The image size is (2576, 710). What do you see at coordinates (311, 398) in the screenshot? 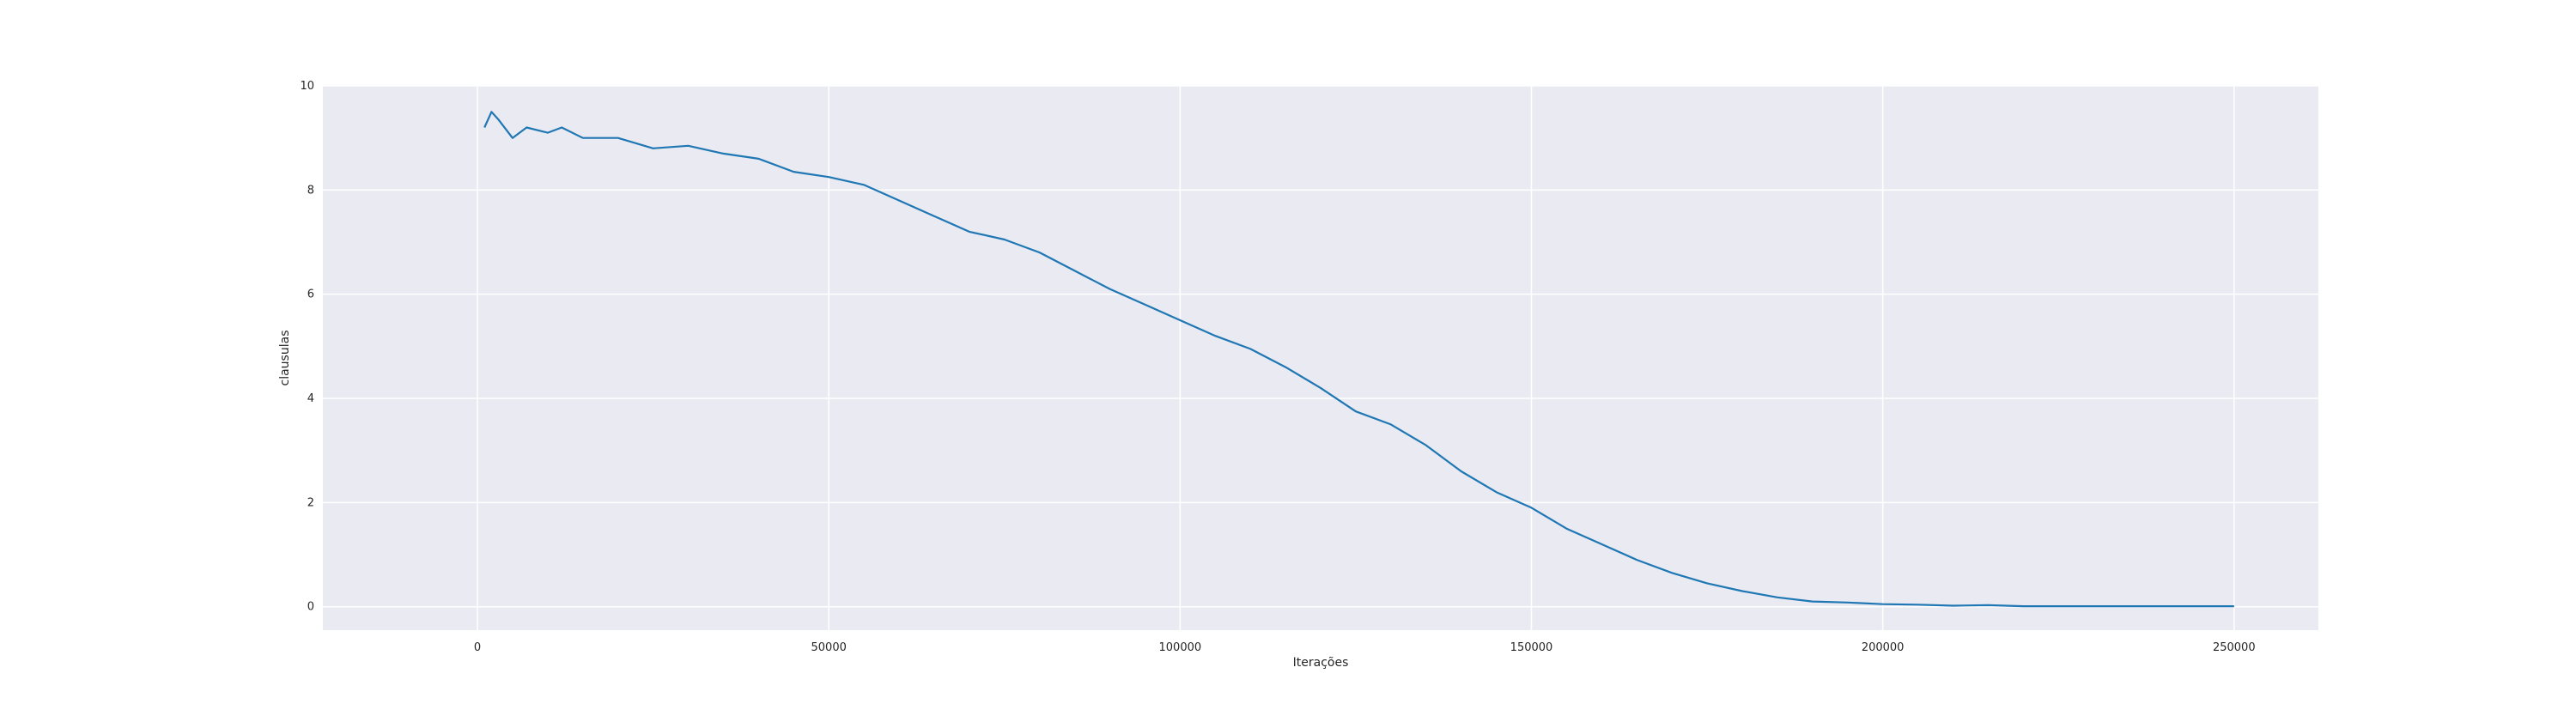
I see `y-tick-label: 4` at bounding box center [311, 398].